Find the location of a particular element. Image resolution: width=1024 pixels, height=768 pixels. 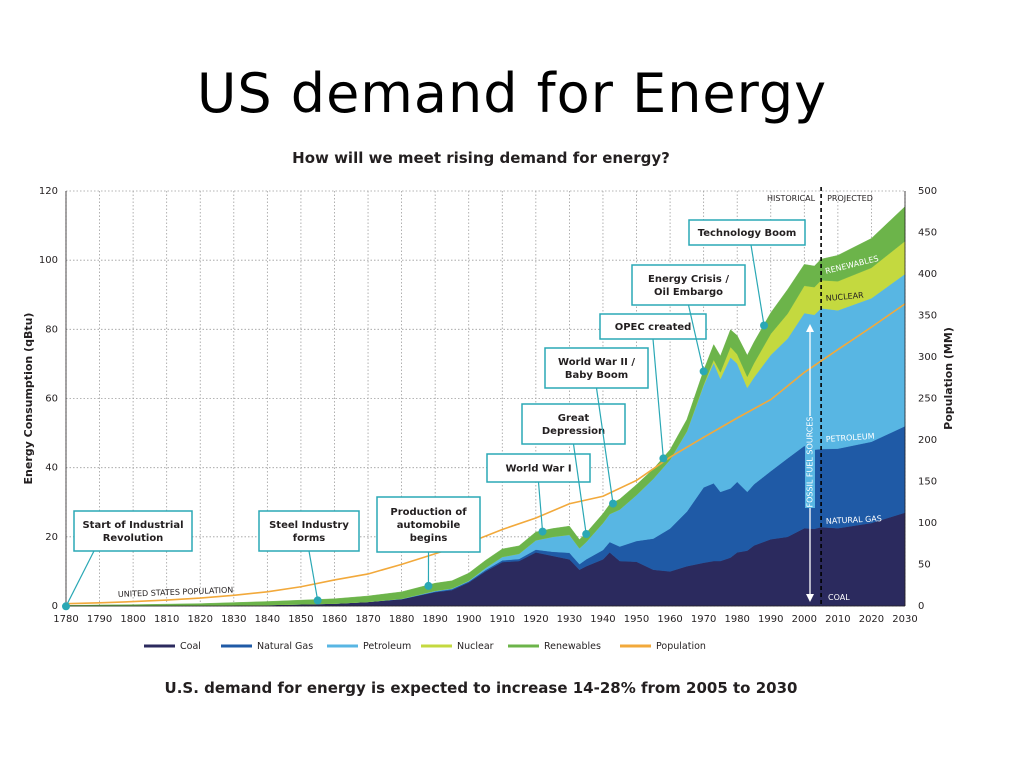

y-tick-label: 20 is located at coordinates (51, 537).